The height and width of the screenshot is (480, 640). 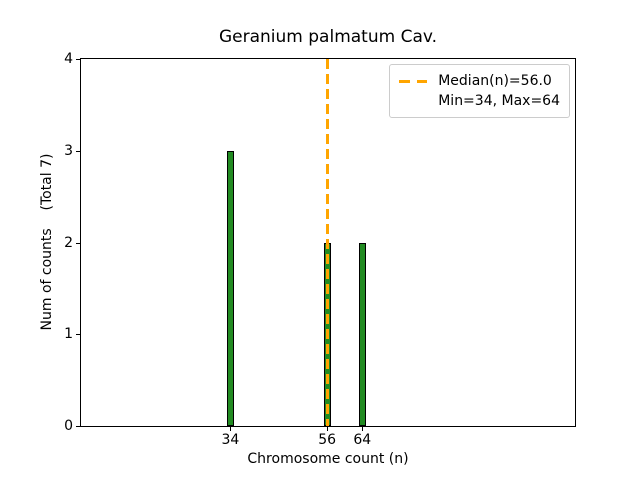 I want to click on x-tick-label: 64, so click(x=362, y=440).